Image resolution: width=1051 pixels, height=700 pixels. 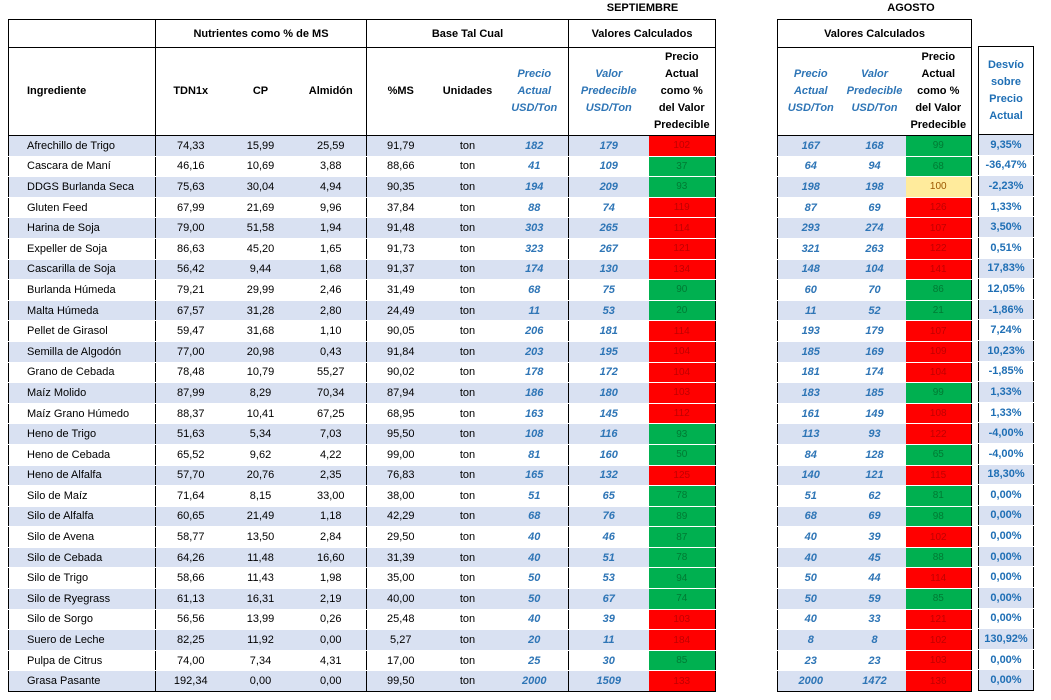 I want to click on aug-predicted-value: 33, so click(x=874, y=620).